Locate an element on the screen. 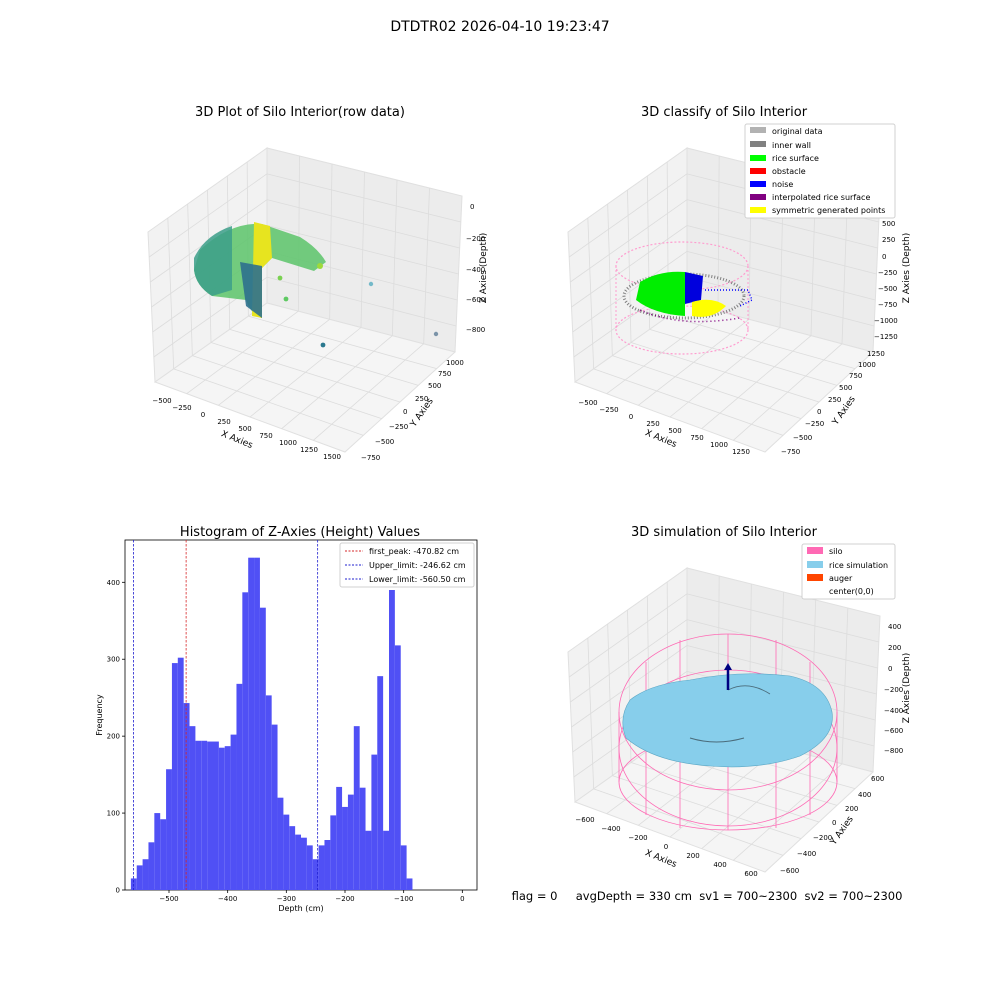 The height and width of the screenshot is (1000, 1000). simulation3d-y-ticks: −600 −400 −200 0 200 400 600 is located at coordinates (832, 825).